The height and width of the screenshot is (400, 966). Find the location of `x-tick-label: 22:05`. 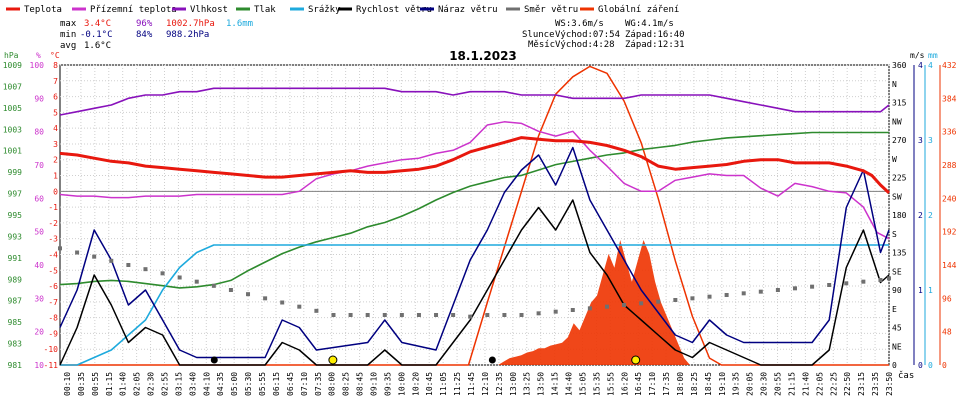

x-tick-label: 22:05 is located at coordinates (819, 384).